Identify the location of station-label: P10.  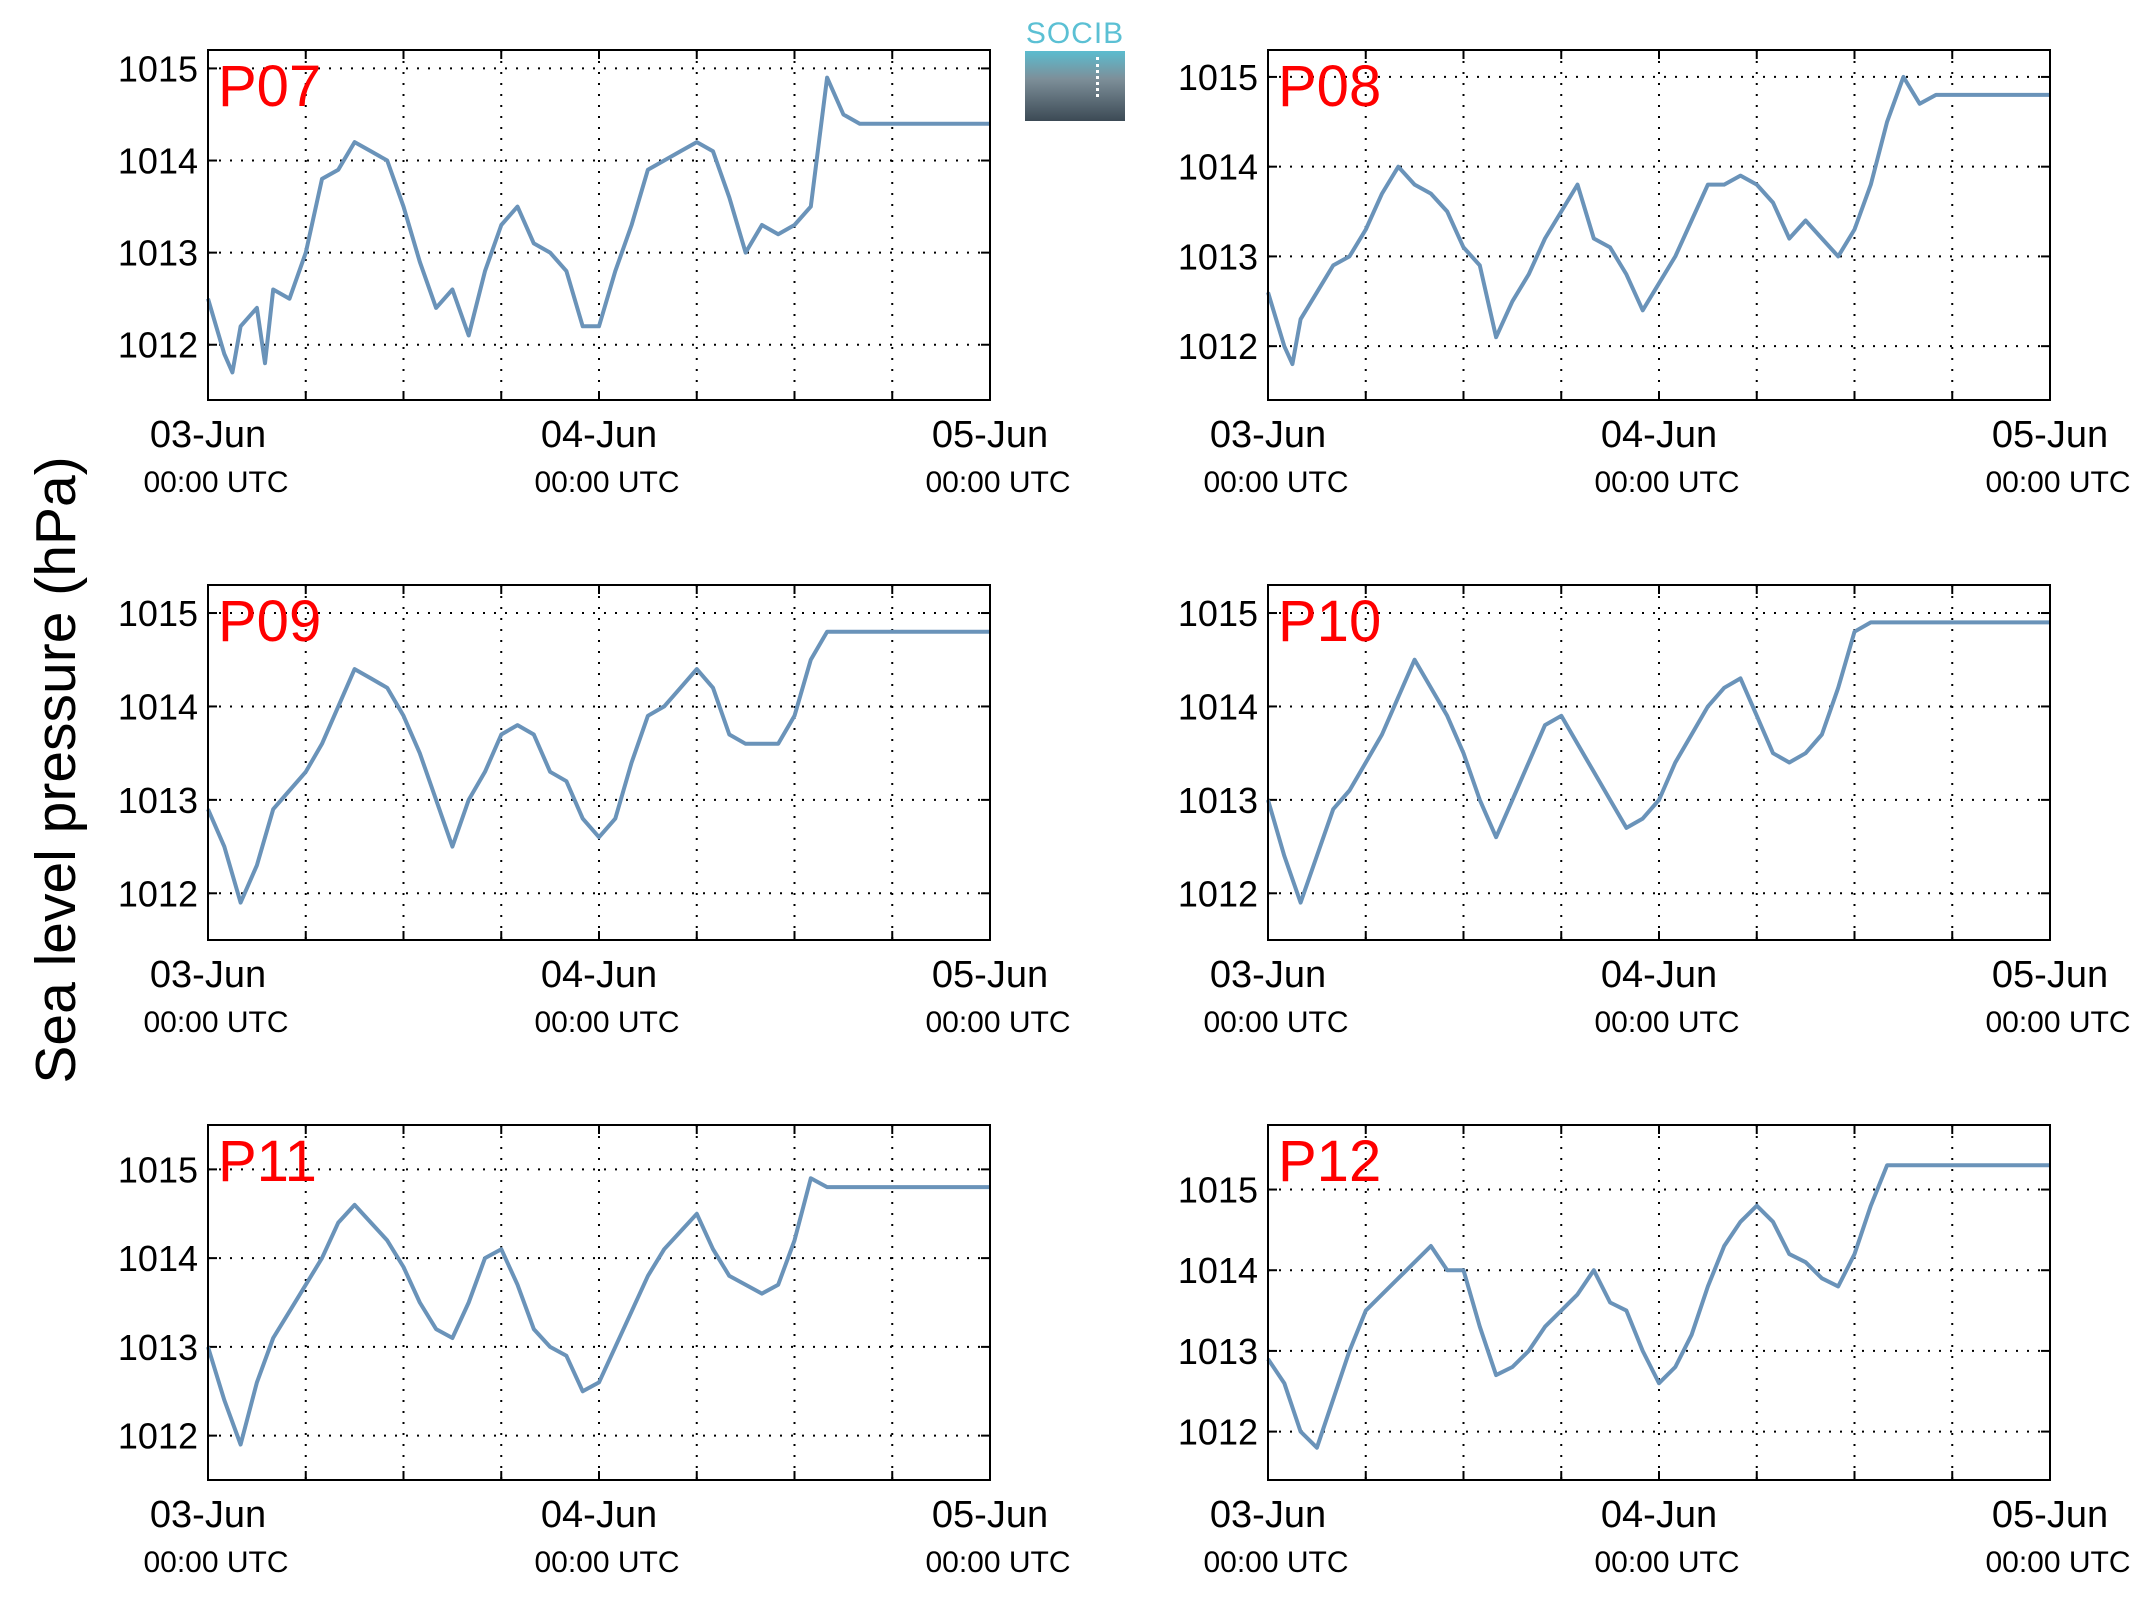
(1329, 621).